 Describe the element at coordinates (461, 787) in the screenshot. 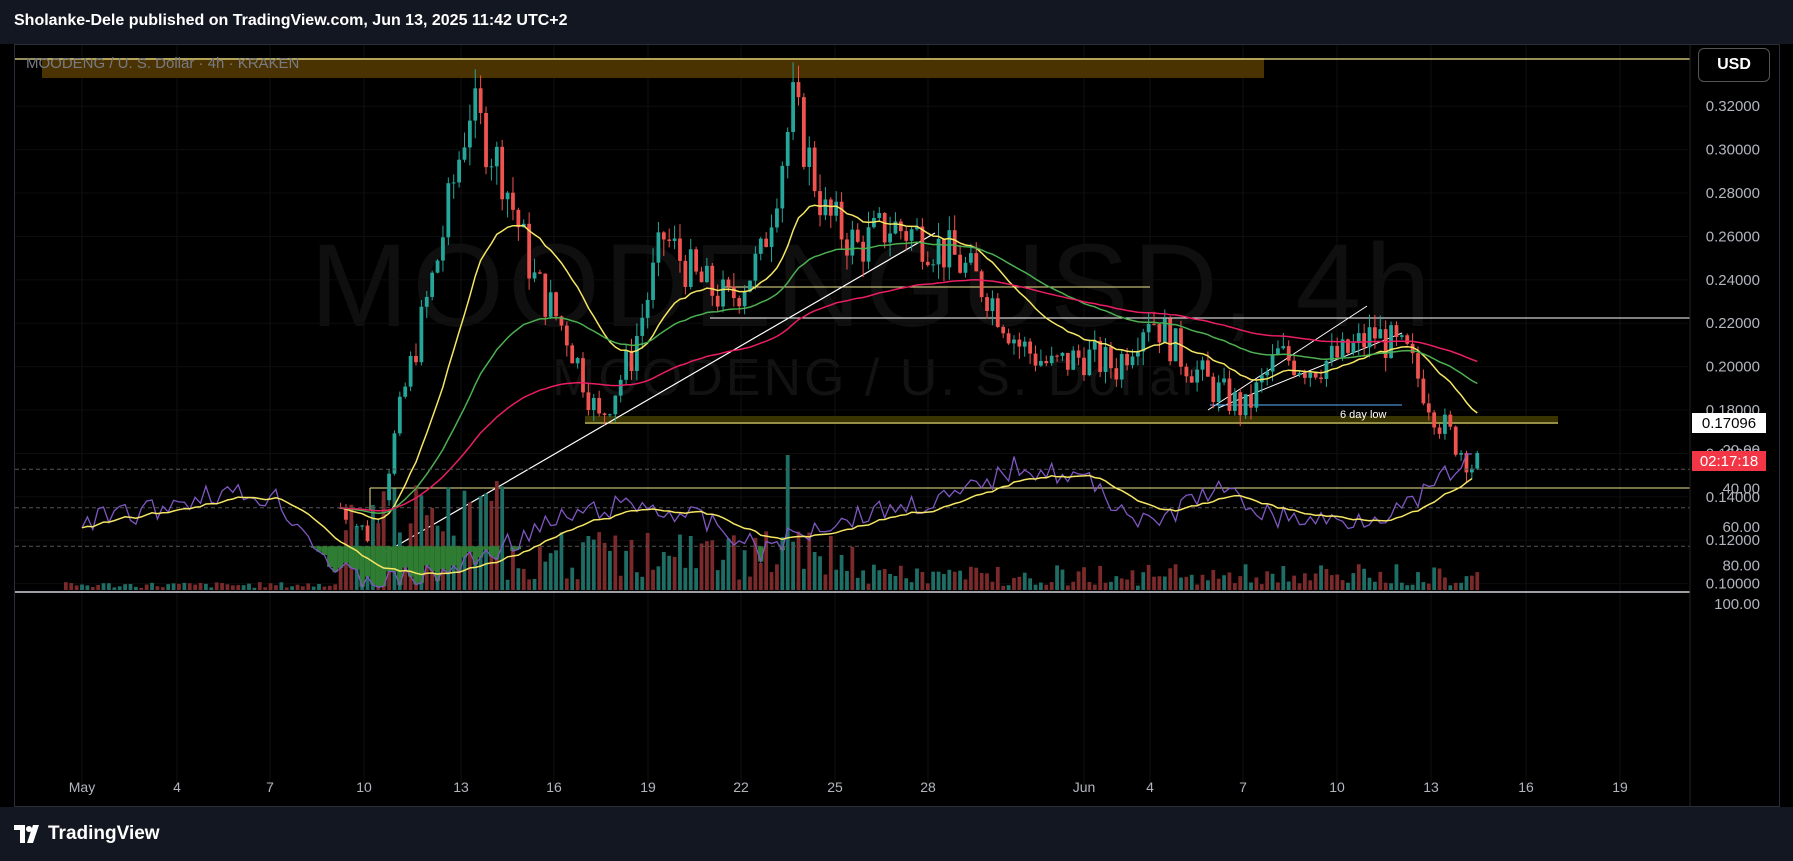

I see `x-tick-label: 13` at that location.